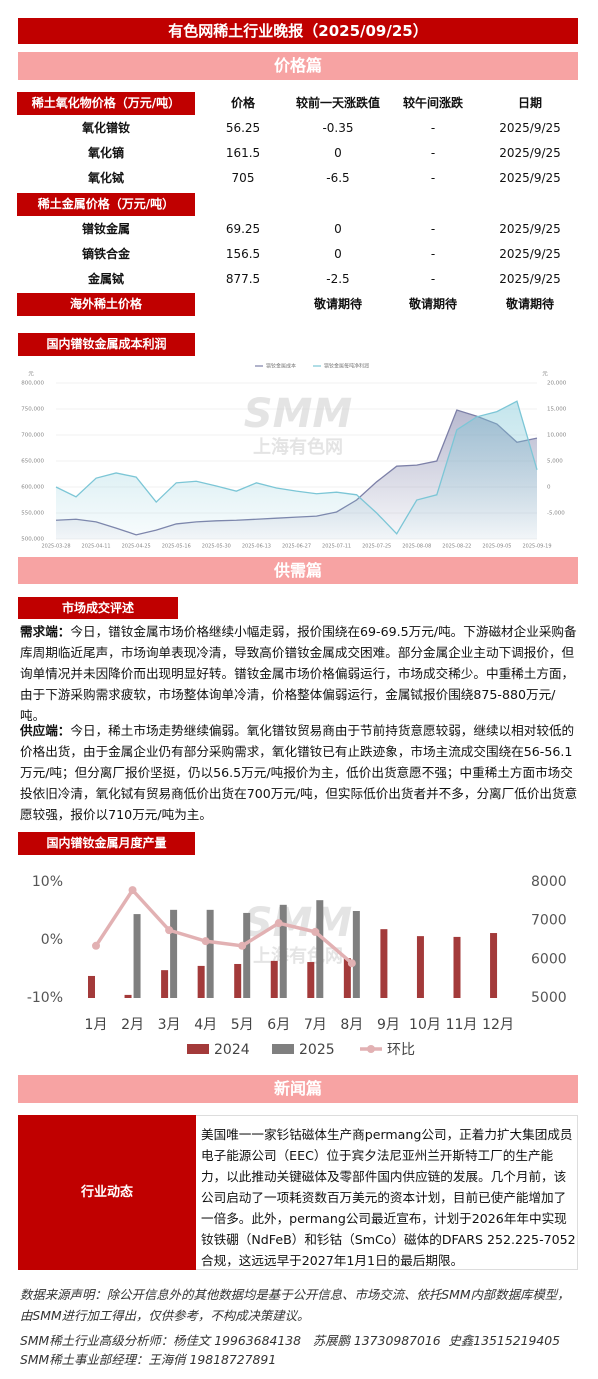 The width and height of the screenshot is (598, 1379). I want to click on x-tick-label: 2025-04-25, so click(136, 547).